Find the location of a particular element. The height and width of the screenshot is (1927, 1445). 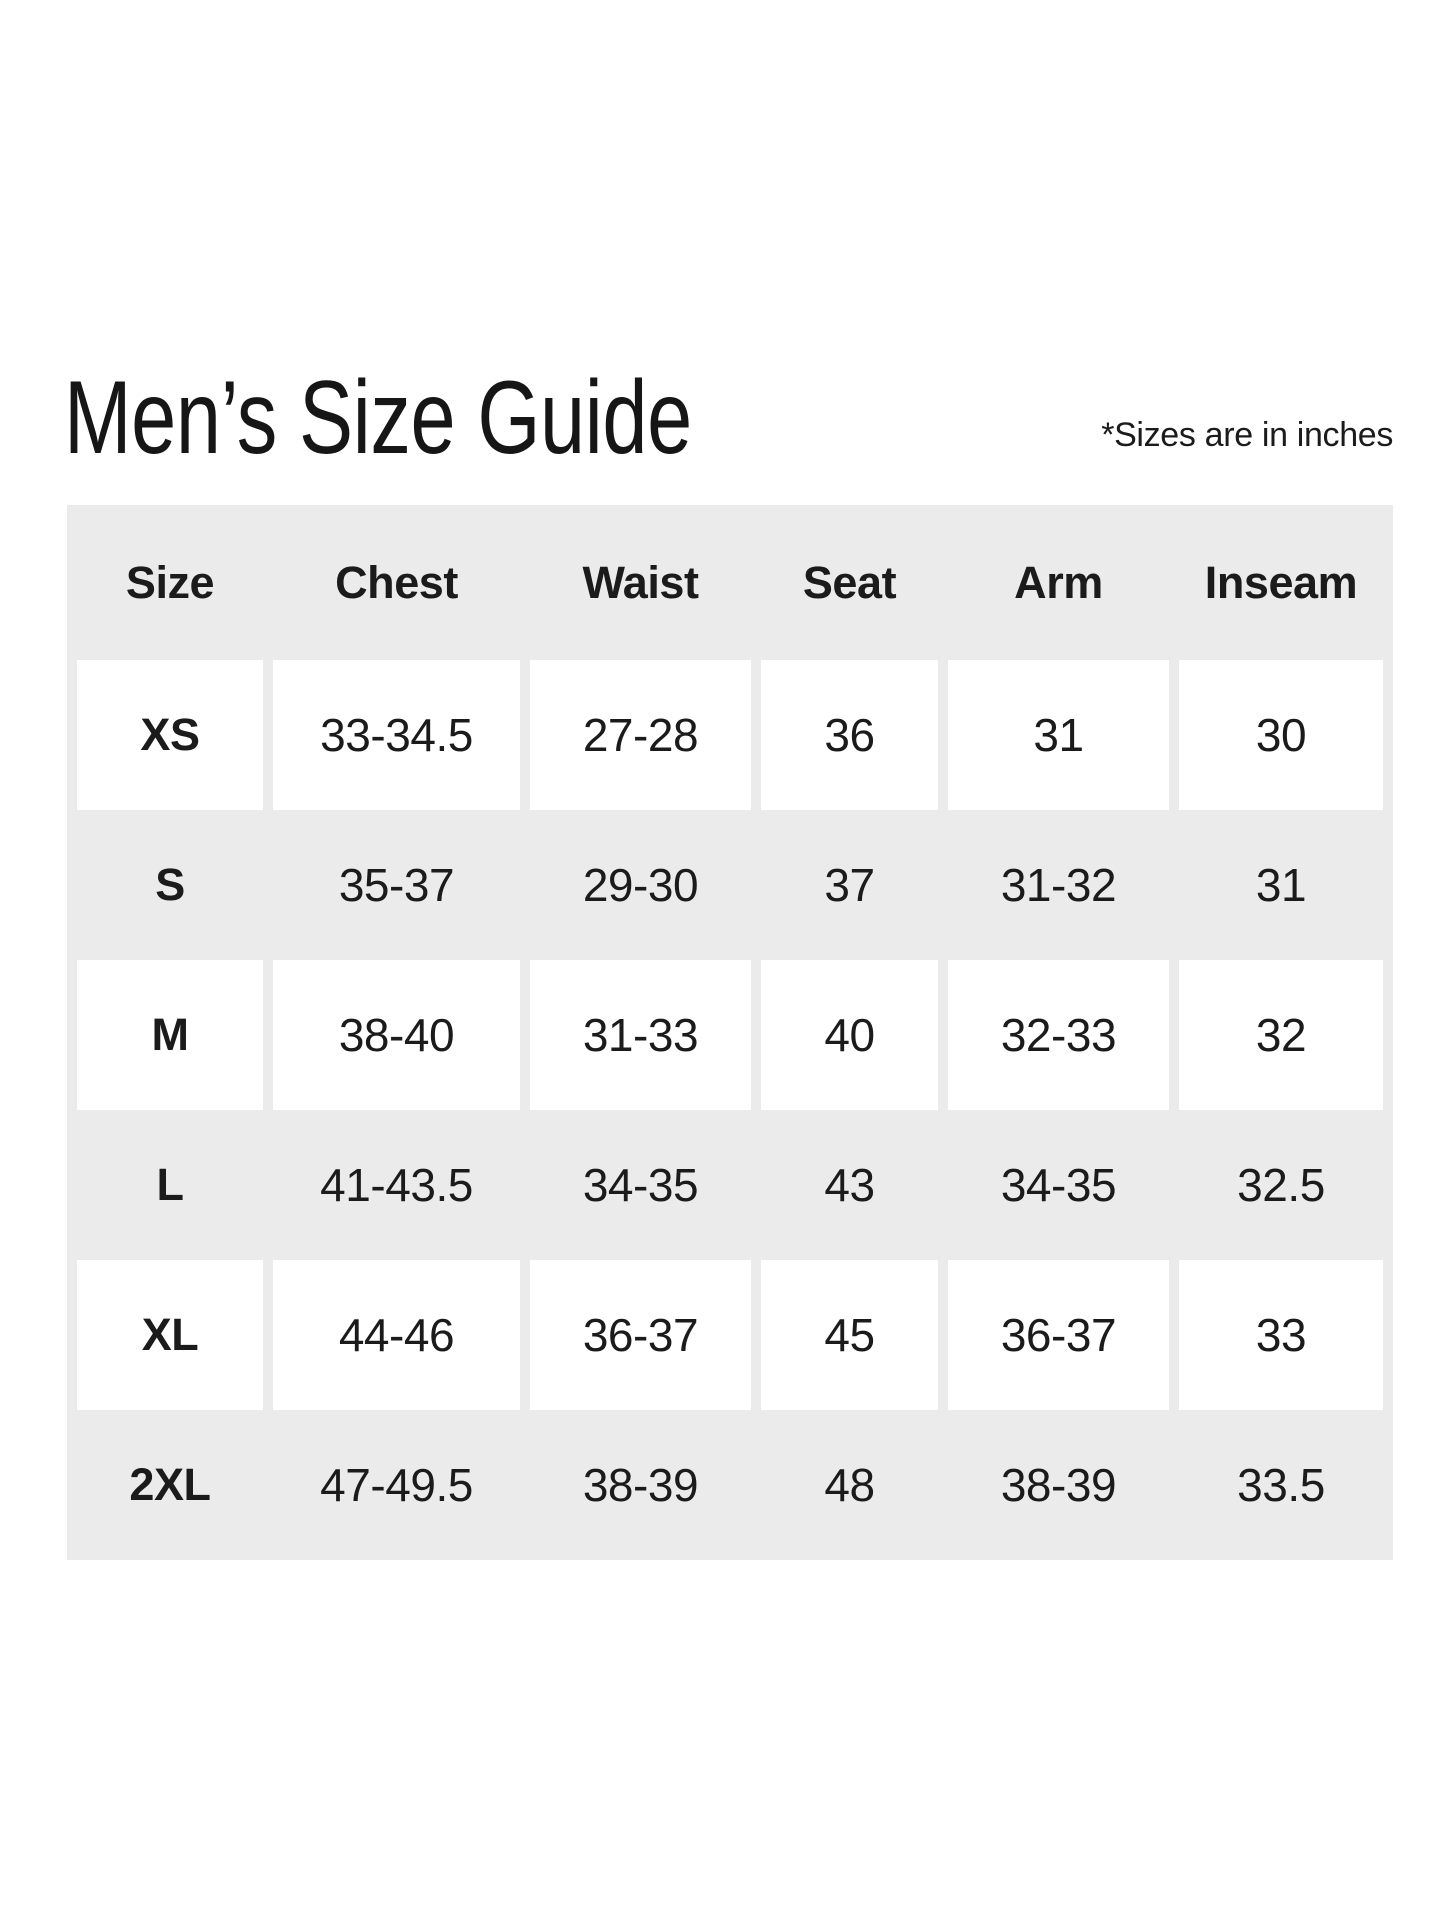

page-title: Men’s Size Guide is located at coordinates (378, 418).